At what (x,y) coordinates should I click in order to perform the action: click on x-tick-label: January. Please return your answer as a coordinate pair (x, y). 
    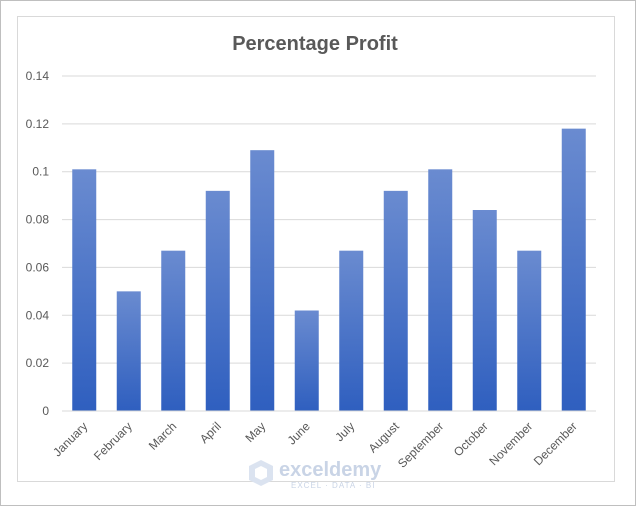
    Looking at the image, I should click on (70, 439).